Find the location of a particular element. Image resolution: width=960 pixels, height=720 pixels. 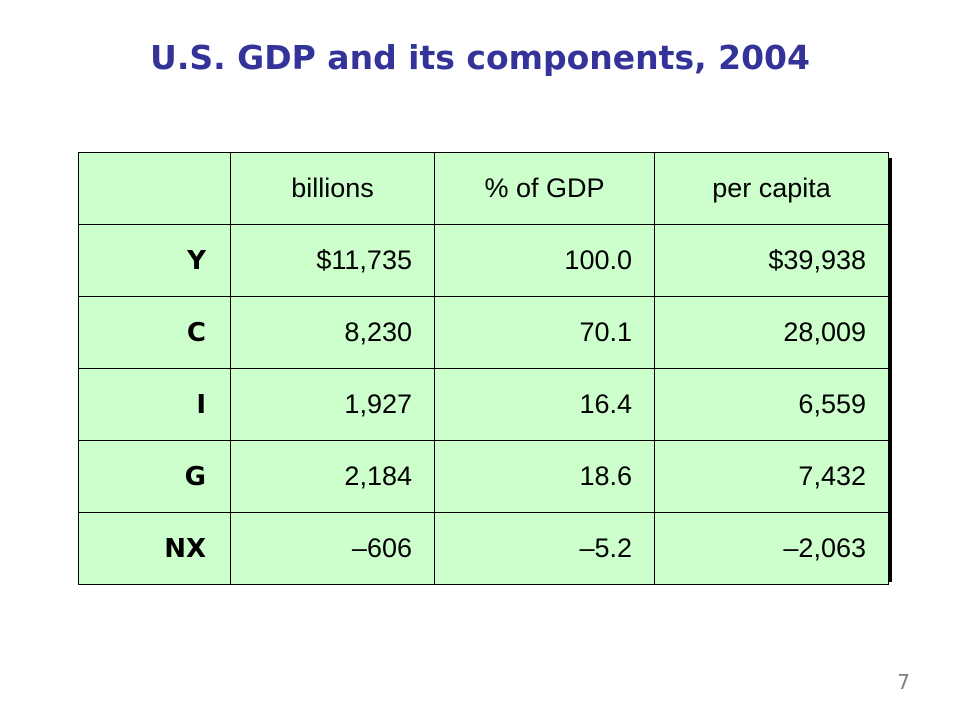

slide-title: U.S. GDP and its components, 2004 is located at coordinates (480, 57).